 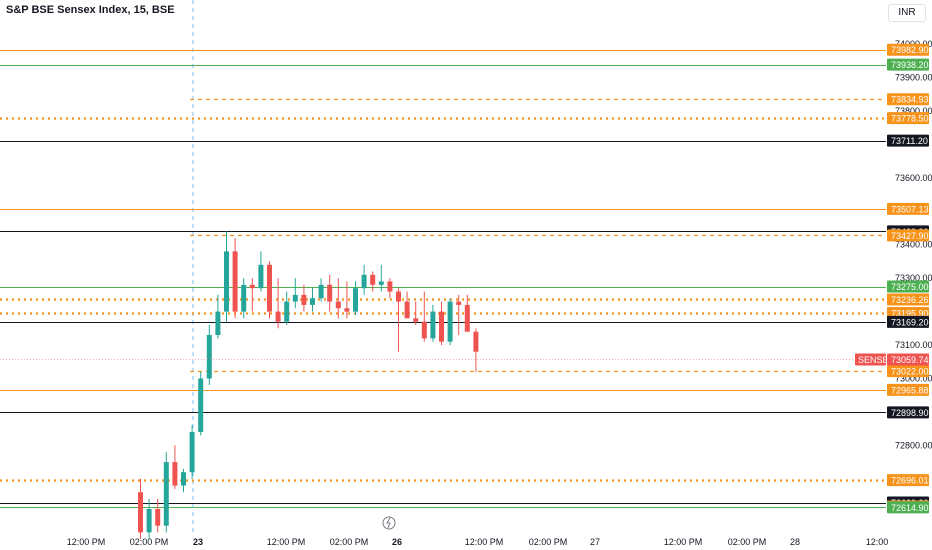 What do you see at coordinates (595, 542) in the screenshot?
I see `x-tick-label: 27` at bounding box center [595, 542].